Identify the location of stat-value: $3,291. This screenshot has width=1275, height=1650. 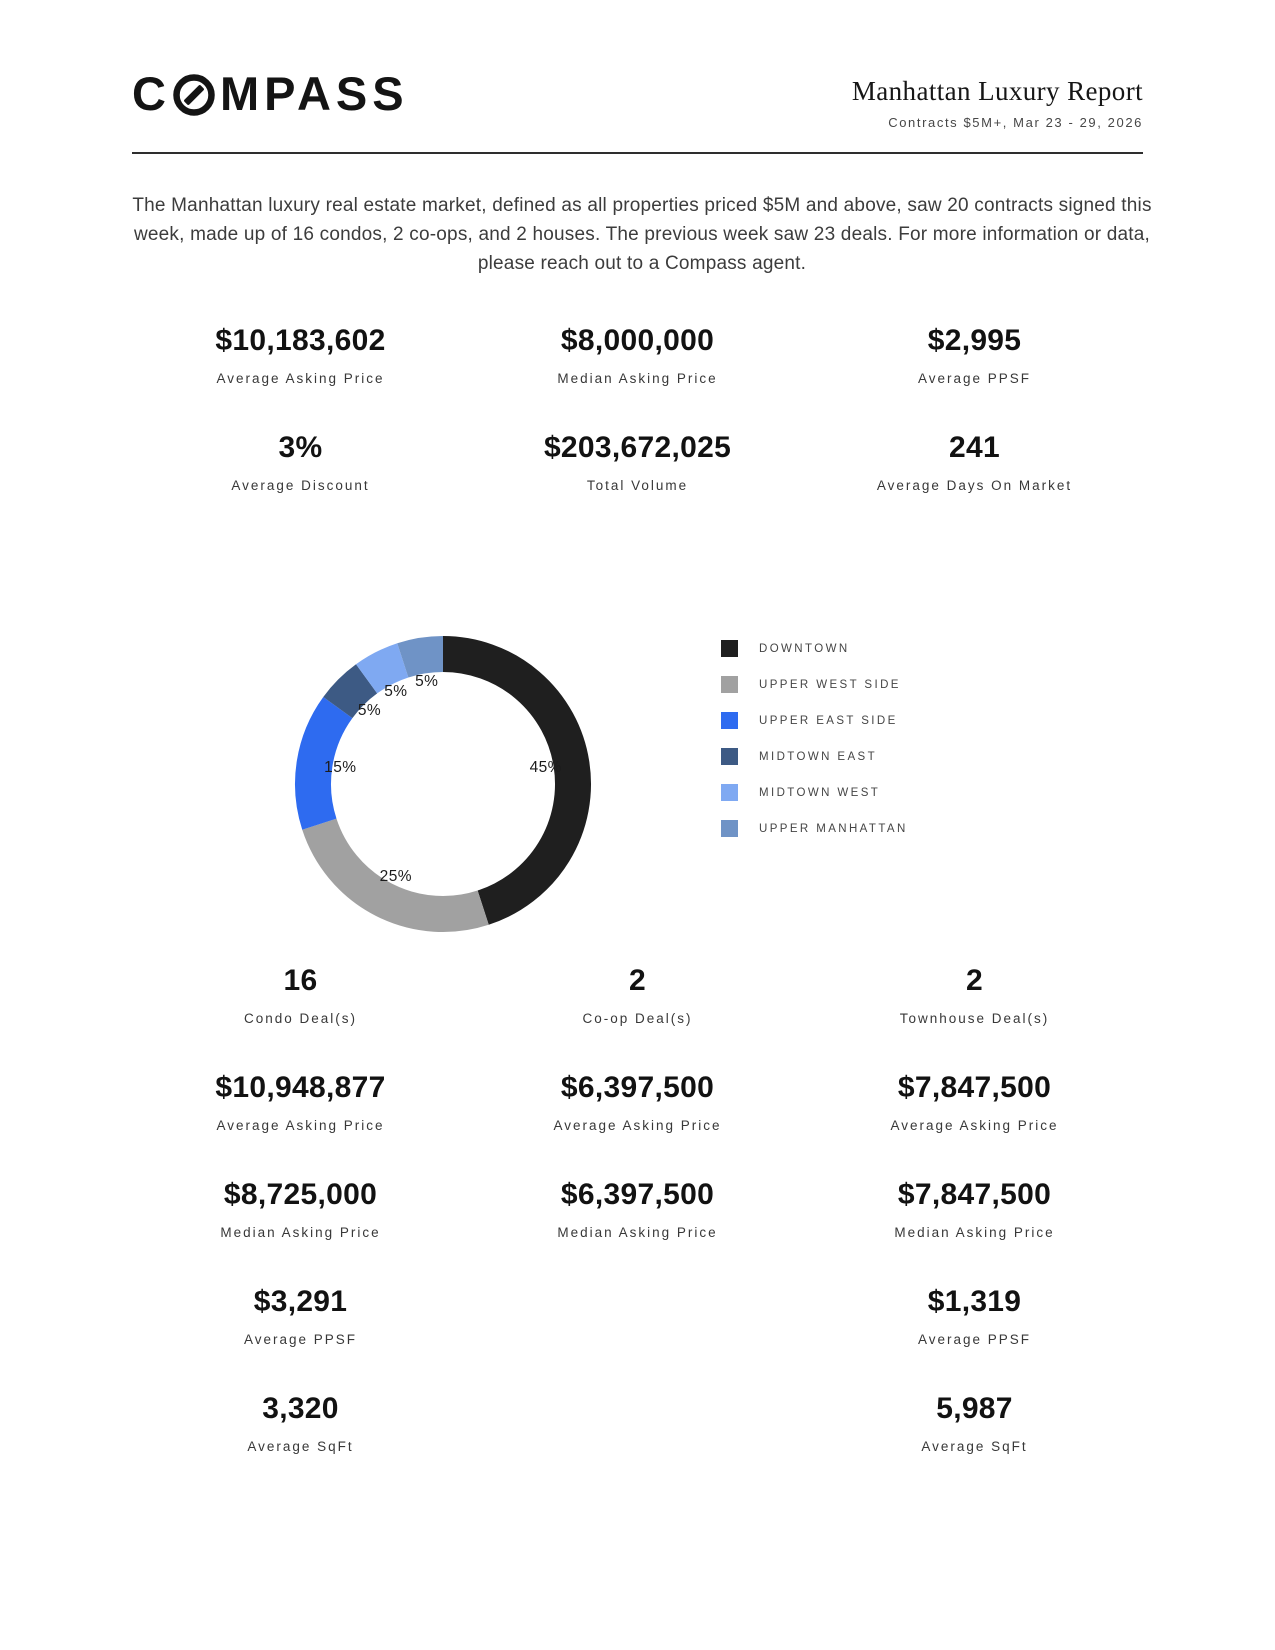
(300, 1301).